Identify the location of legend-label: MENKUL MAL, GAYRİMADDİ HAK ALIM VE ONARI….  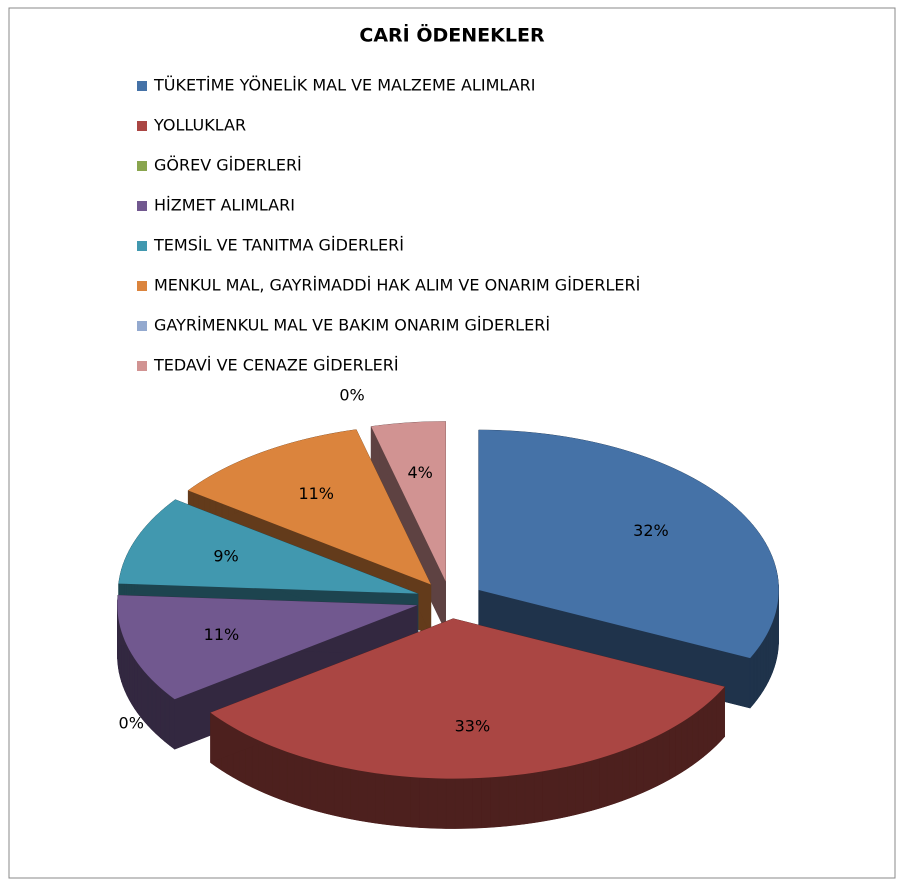
(397, 285).